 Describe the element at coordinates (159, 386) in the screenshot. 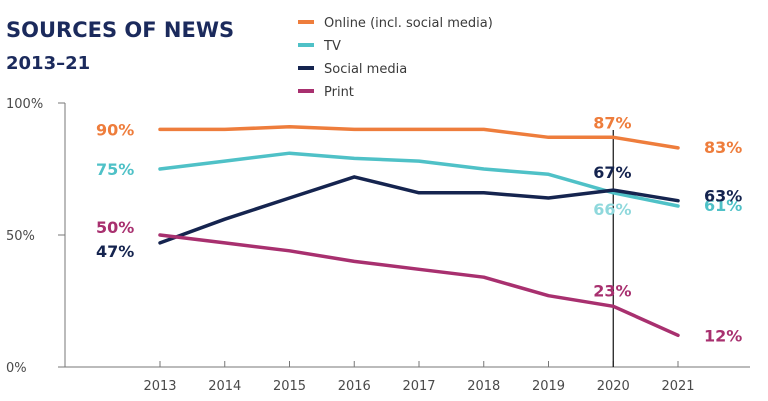

I see `x-tick-label: 2013` at that location.